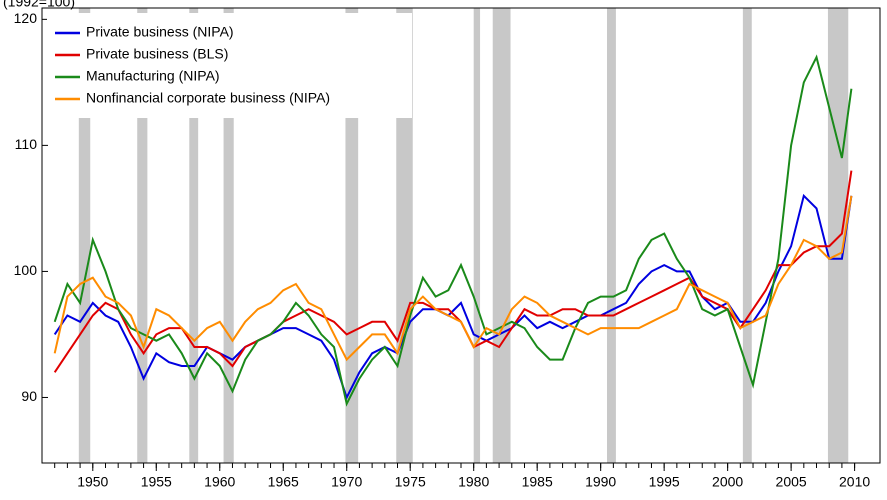 The image size is (887, 500). Describe the element at coordinates (283, 482) in the screenshot. I see `x-tick-label: 1965` at that location.